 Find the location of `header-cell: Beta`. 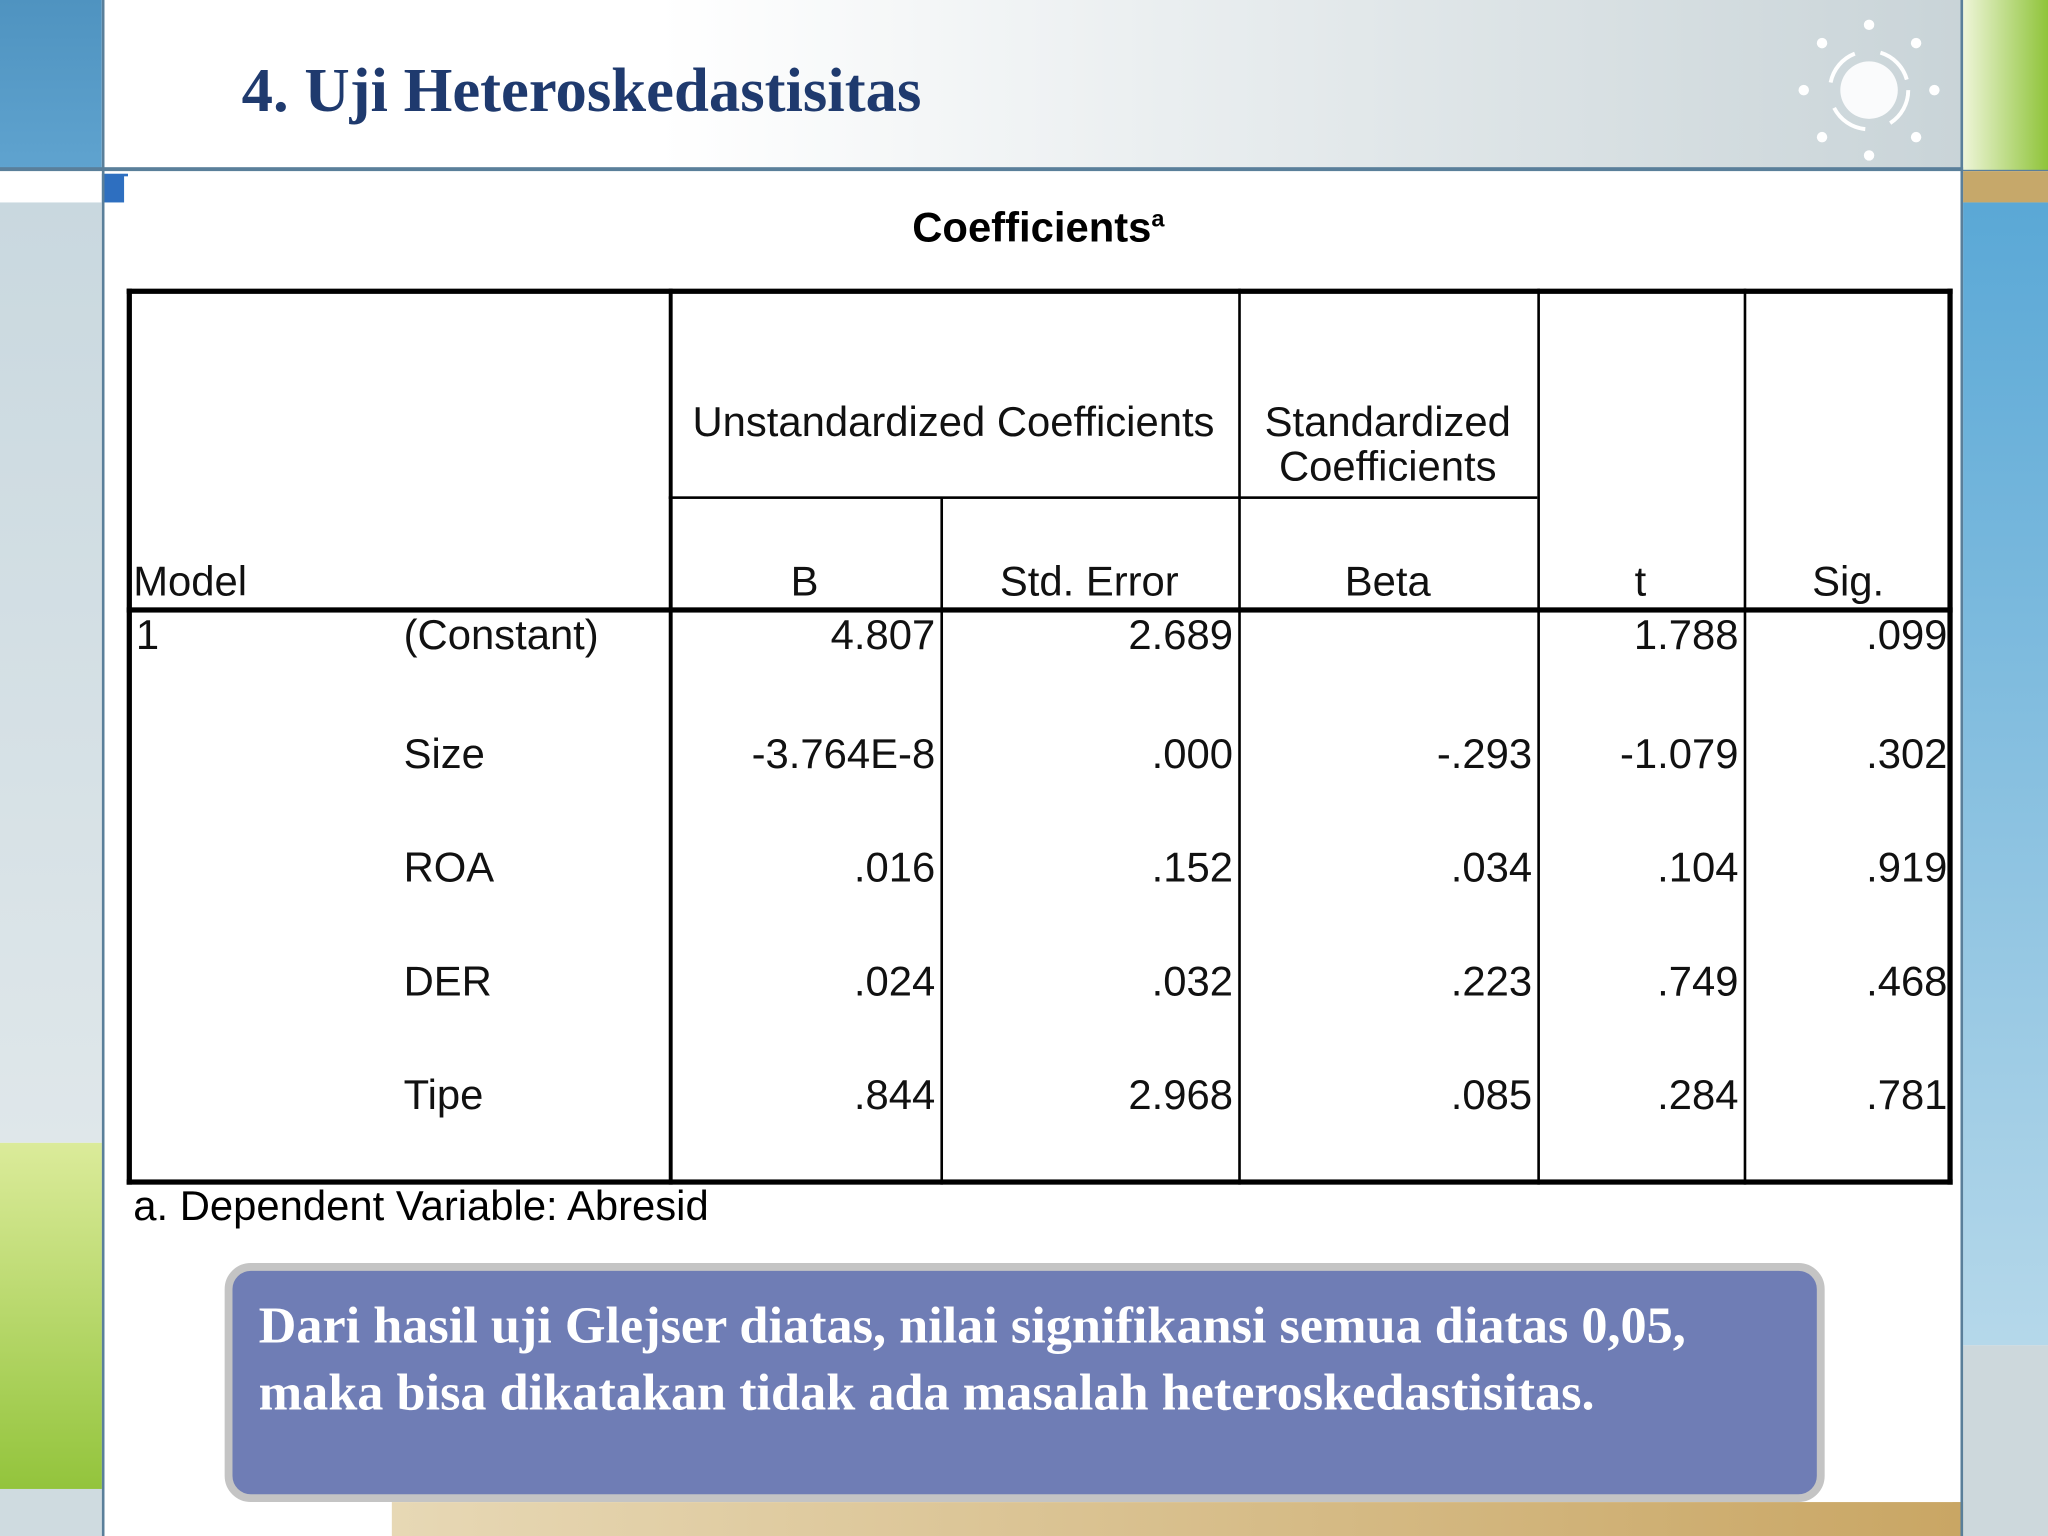

header-cell: Beta is located at coordinates (1387, 581).